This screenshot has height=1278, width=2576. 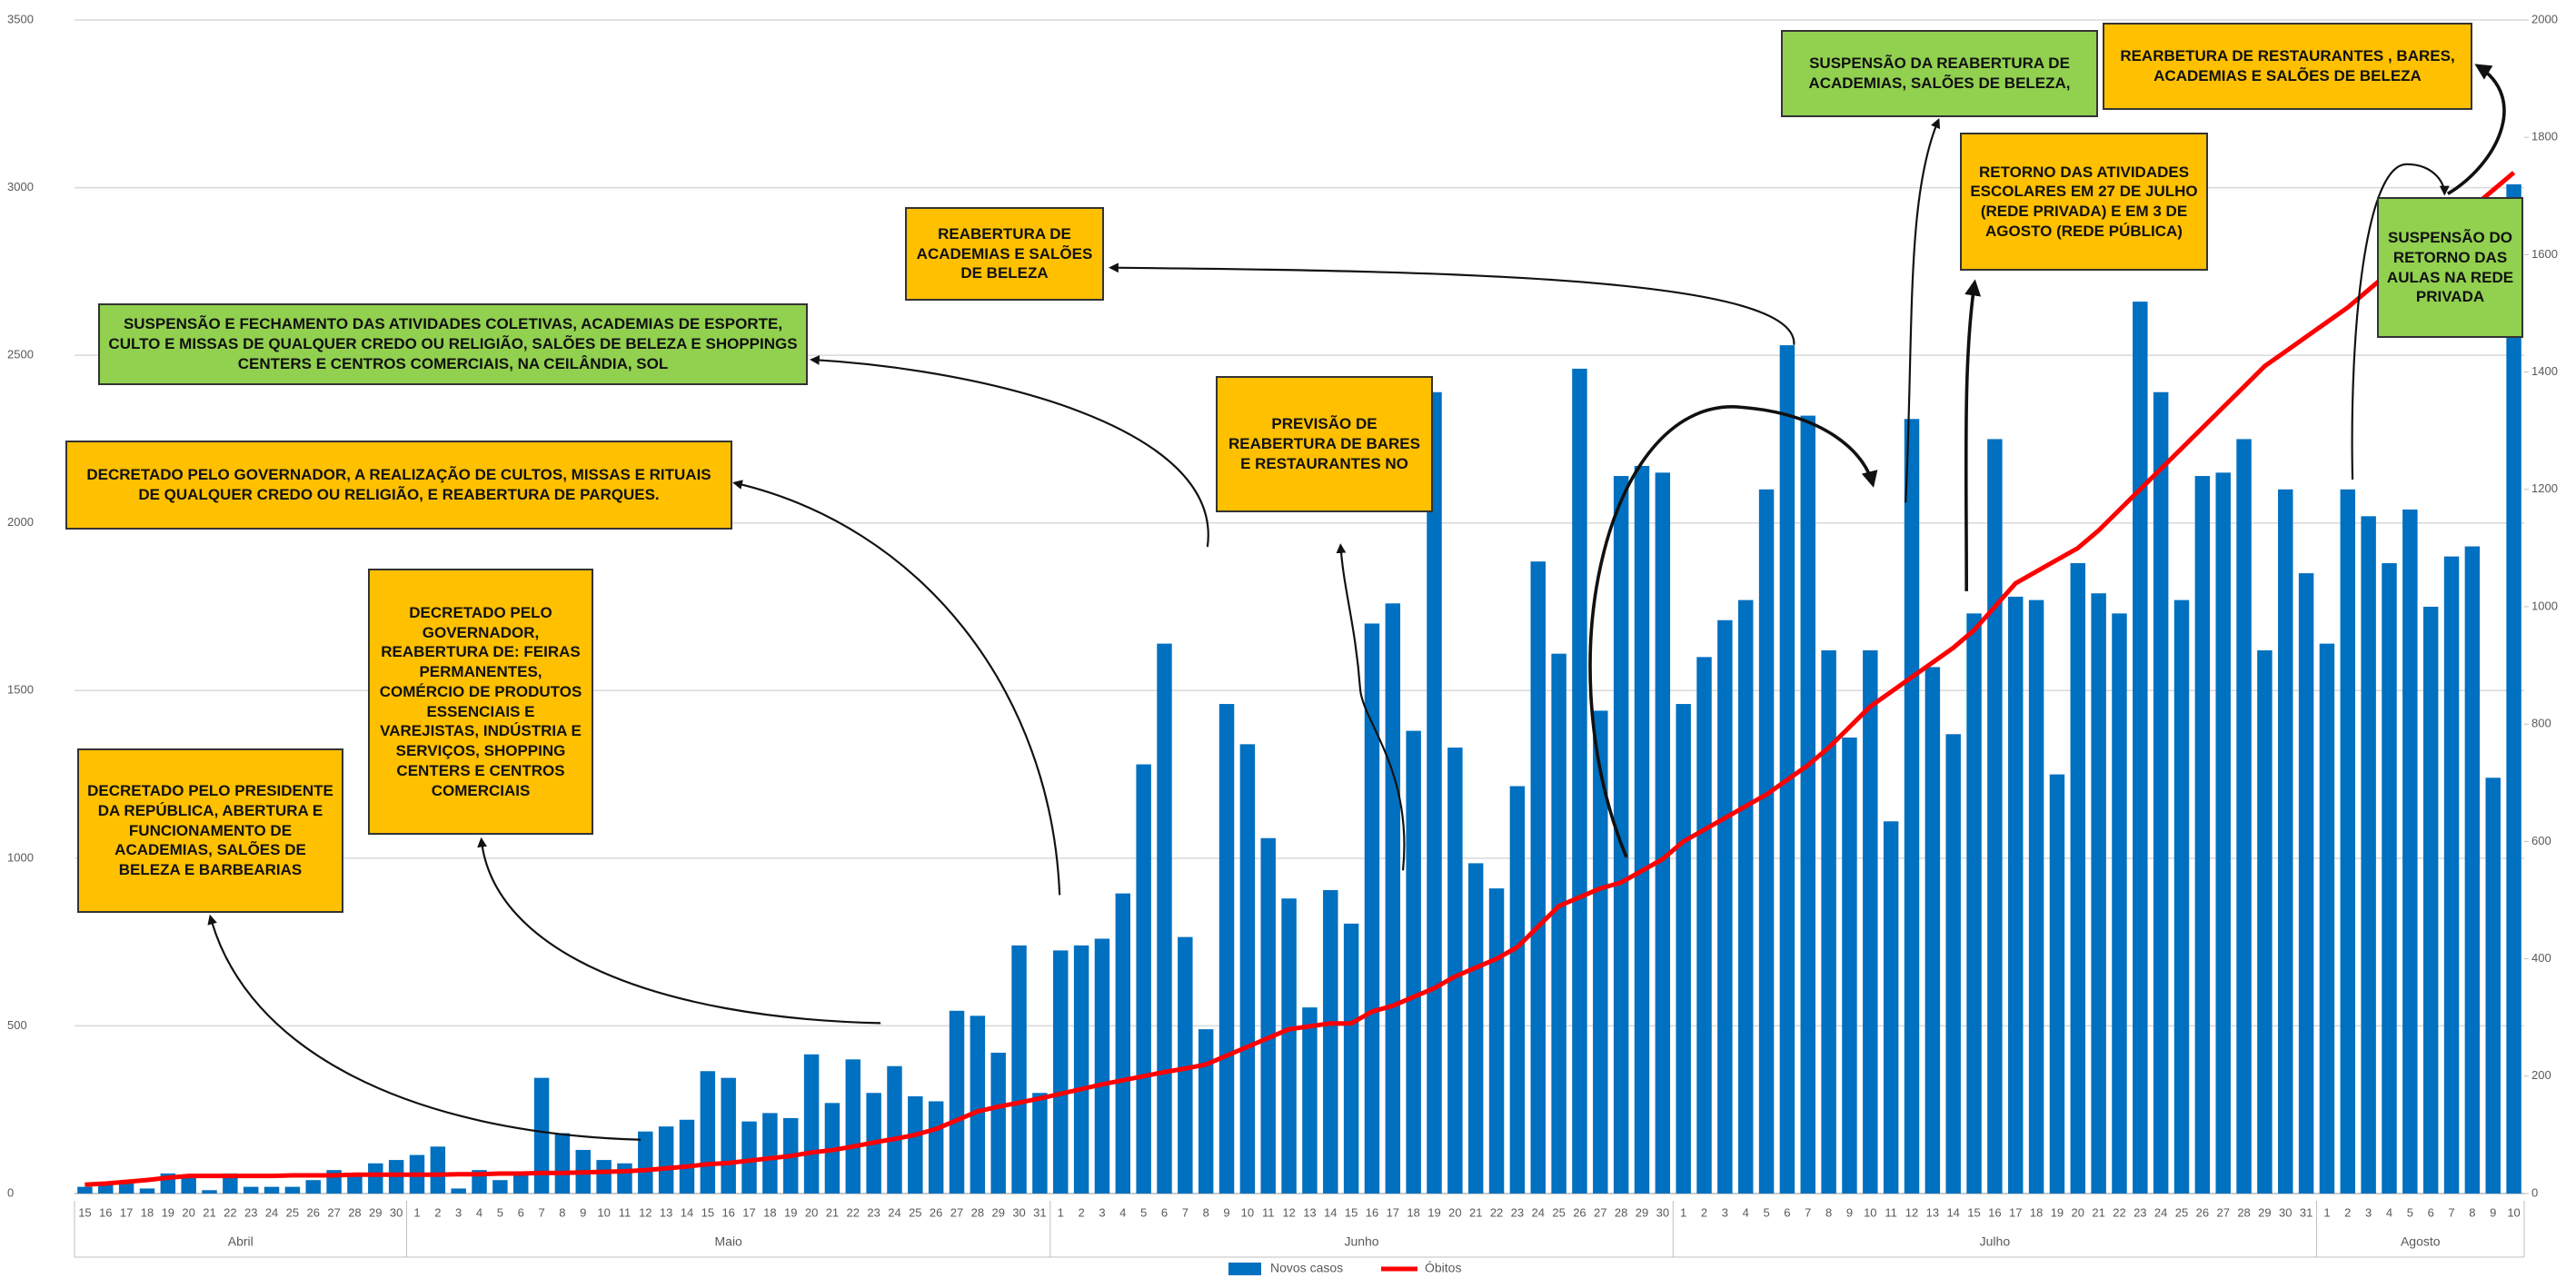 What do you see at coordinates (241, 1241) in the screenshot?
I see `month-label: Abril` at bounding box center [241, 1241].